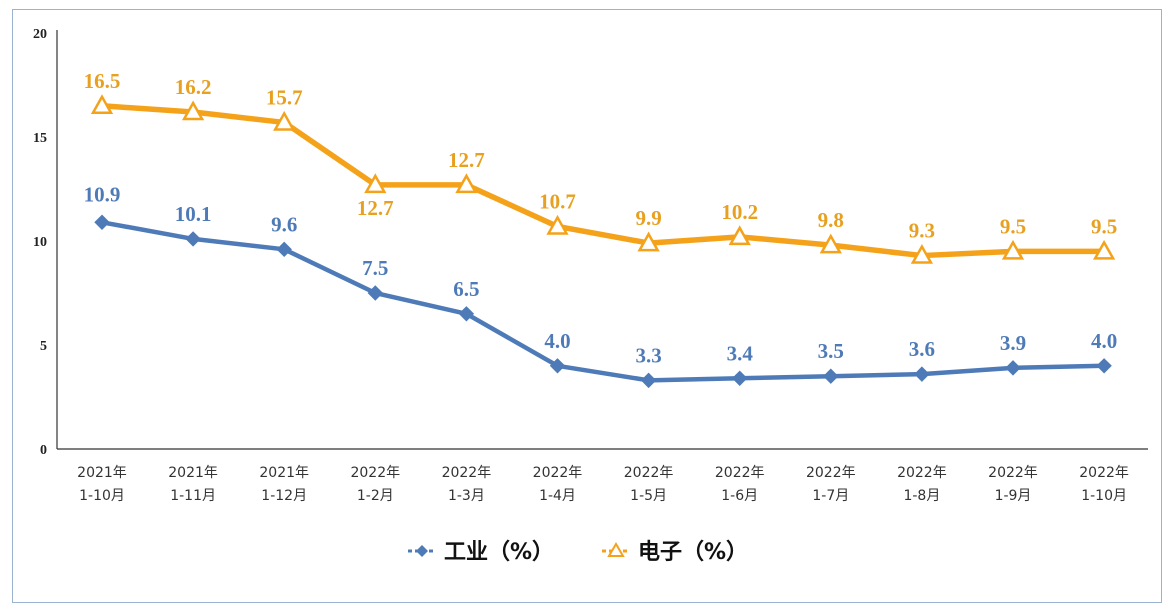 This screenshot has width=1171, height=613. Describe the element at coordinates (43, 346) in the screenshot. I see `y-tick-label: 5` at that location.